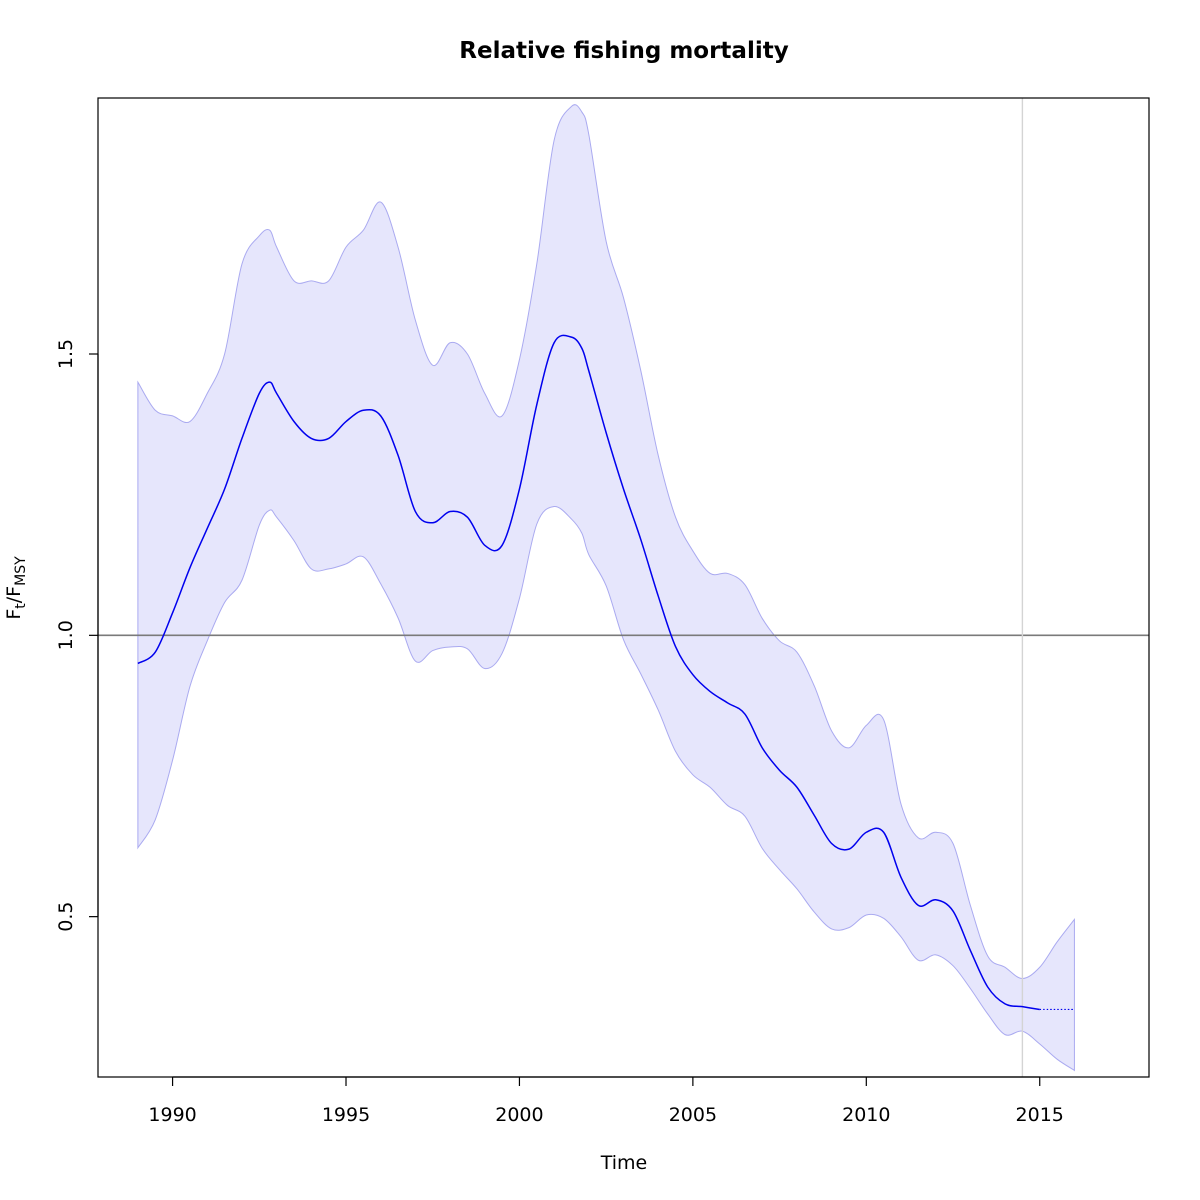 The height and width of the screenshot is (1200, 1200). I want to click on x-tick-label: 2010, so click(866, 1115).